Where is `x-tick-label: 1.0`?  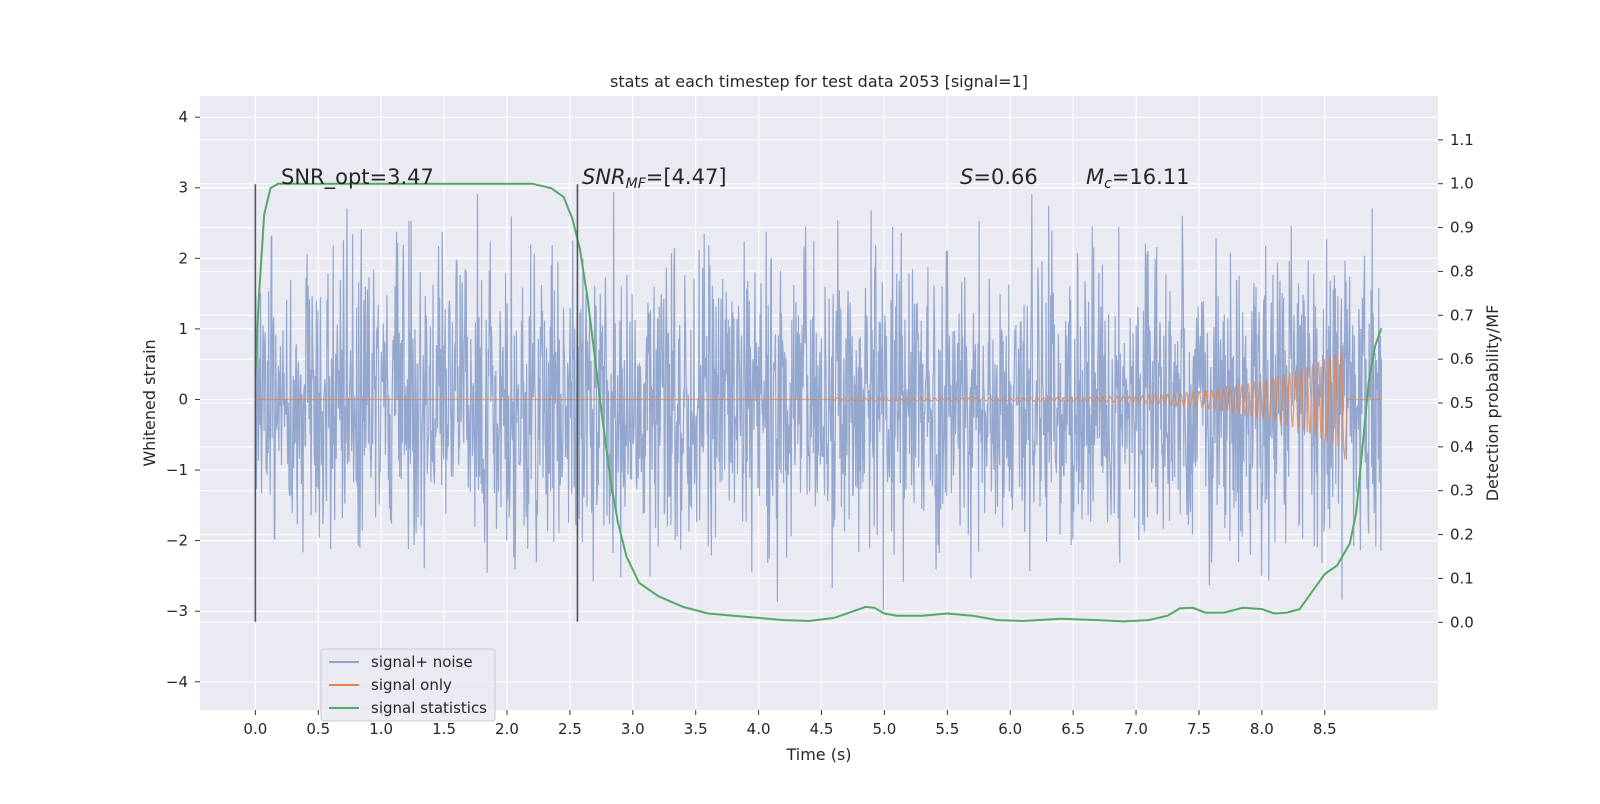 x-tick-label: 1.0 is located at coordinates (381, 729).